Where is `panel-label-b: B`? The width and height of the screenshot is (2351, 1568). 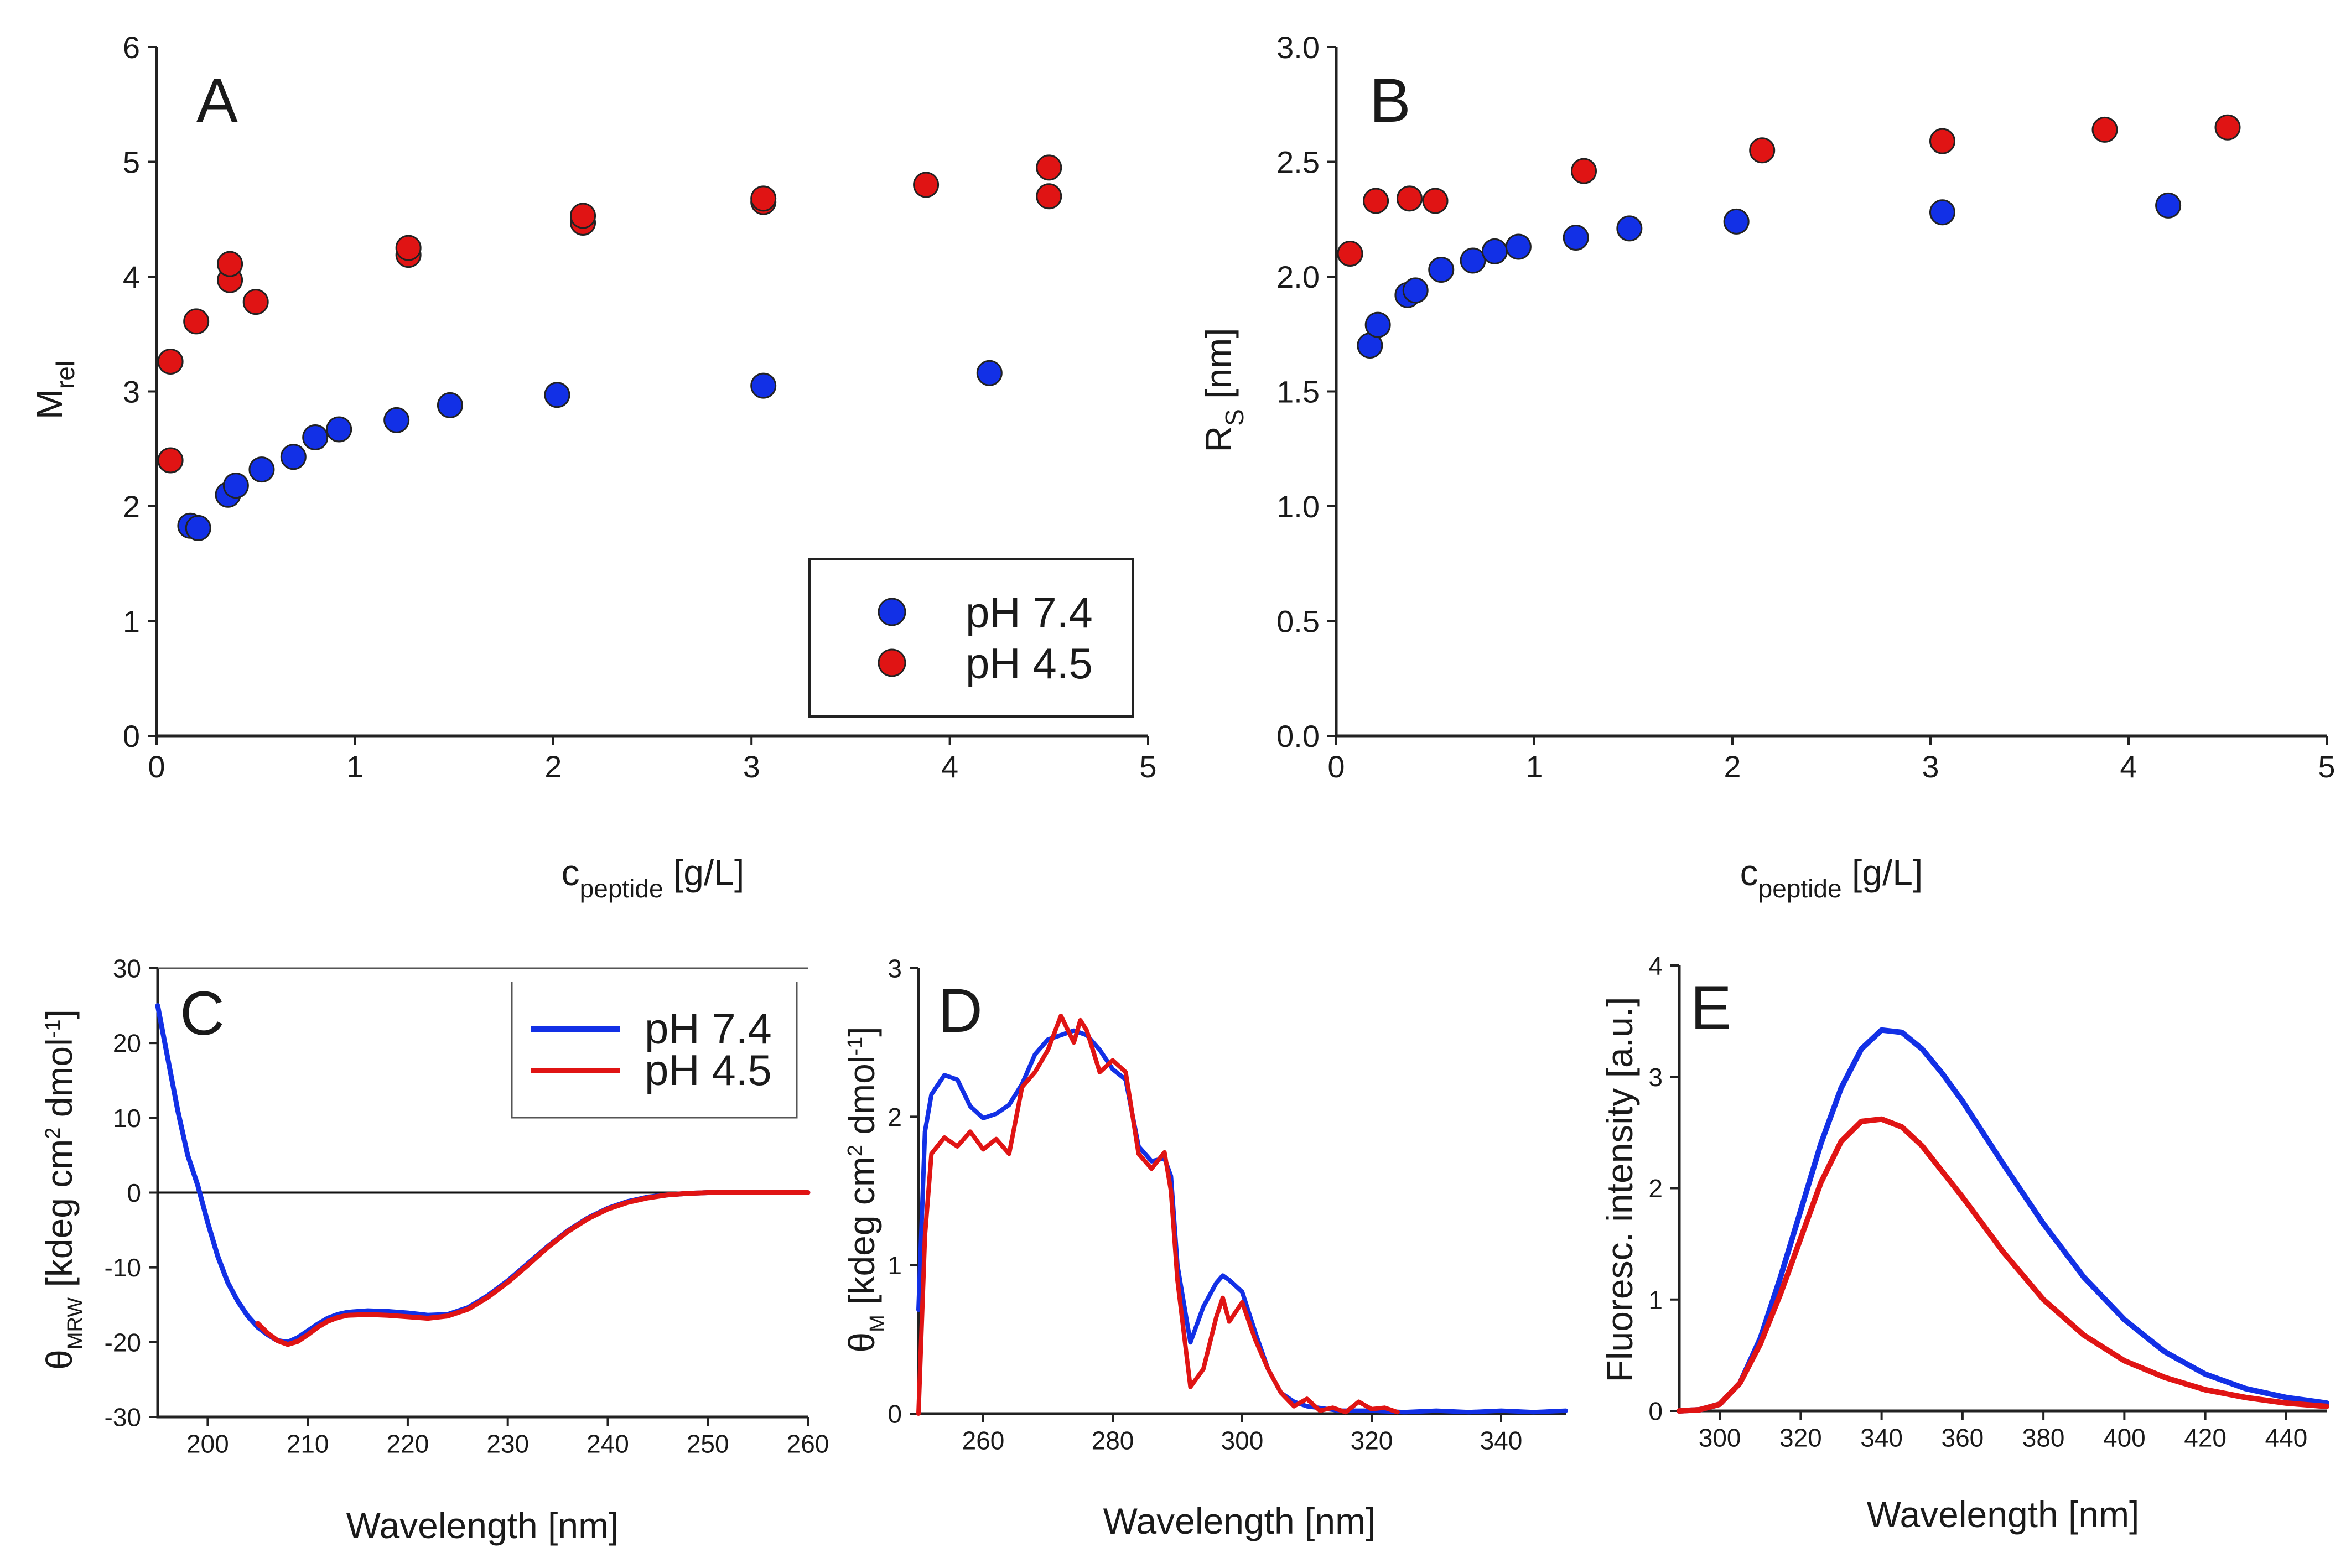 panel-label-b: B is located at coordinates (1390, 101).